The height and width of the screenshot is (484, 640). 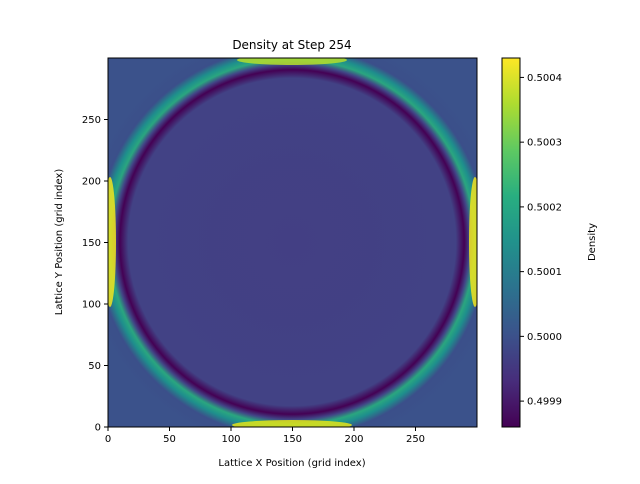 I want to click on x-tick-label: 150, so click(x=292, y=439).